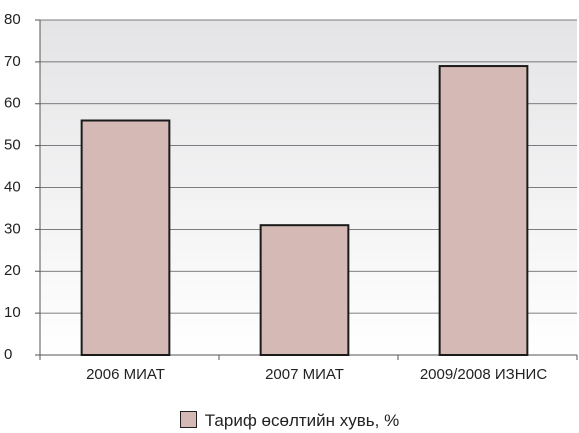 The width and height of the screenshot is (579, 433). What do you see at coordinates (304, 374) in the screenshot?
I see `x-tick-label: 2007 МИАТ` at bounding box center [304, 374].